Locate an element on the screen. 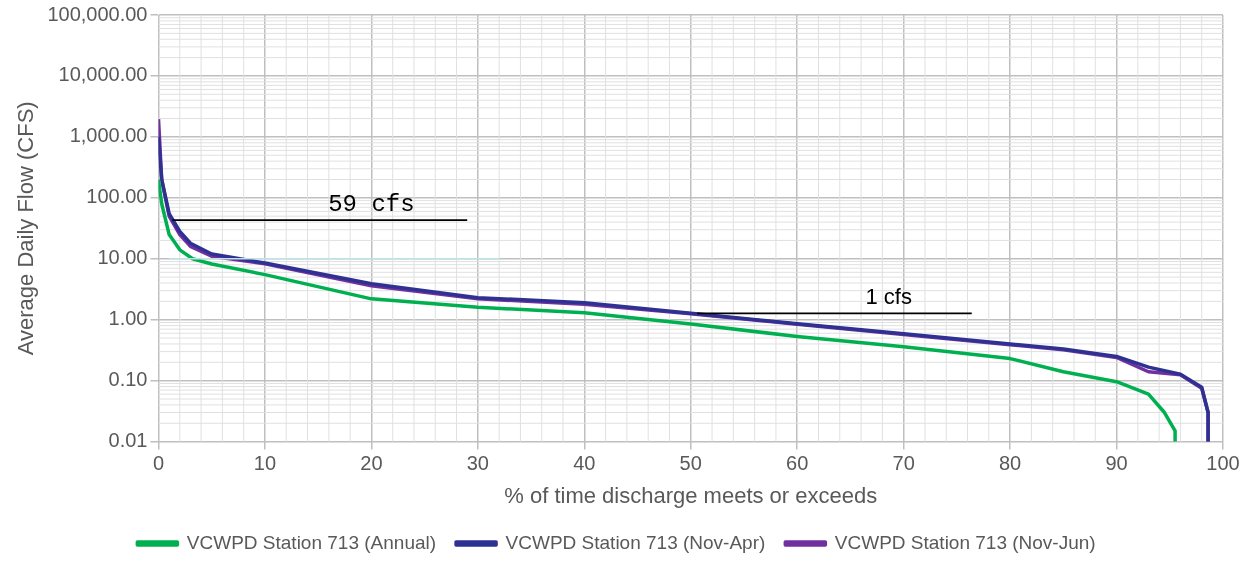 This screenshot has width=1253, height=573. x-tick-label: 90 is located at coordinates (1116, 463).